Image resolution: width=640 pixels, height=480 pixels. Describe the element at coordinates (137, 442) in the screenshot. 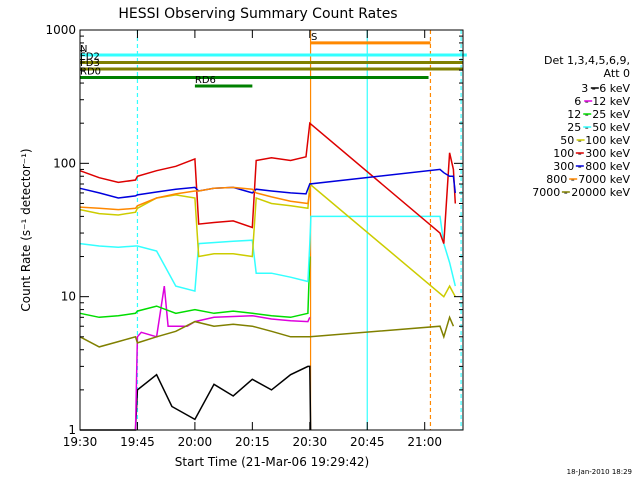

I see `x-tick-label-1: 19:45` at that location.